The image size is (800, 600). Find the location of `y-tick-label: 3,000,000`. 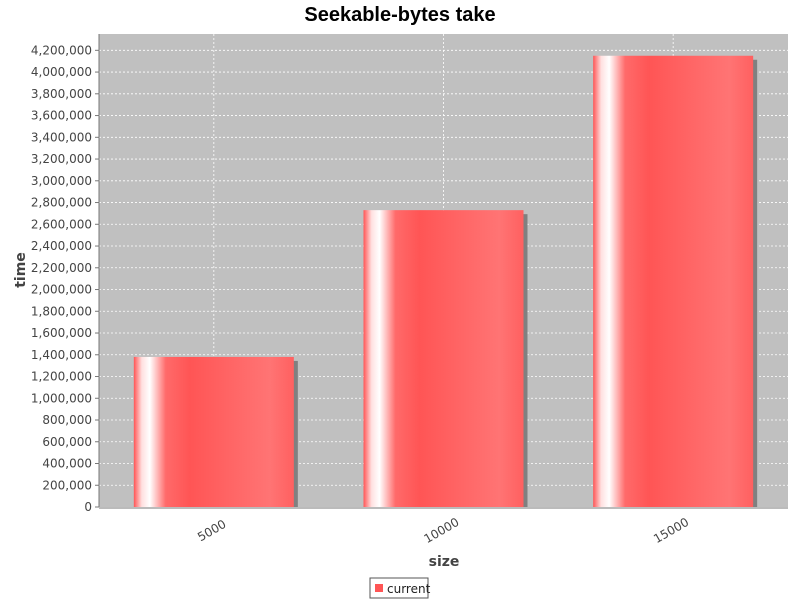

y-tick-label: 3,000,000 is located at coordinates (61, 181).